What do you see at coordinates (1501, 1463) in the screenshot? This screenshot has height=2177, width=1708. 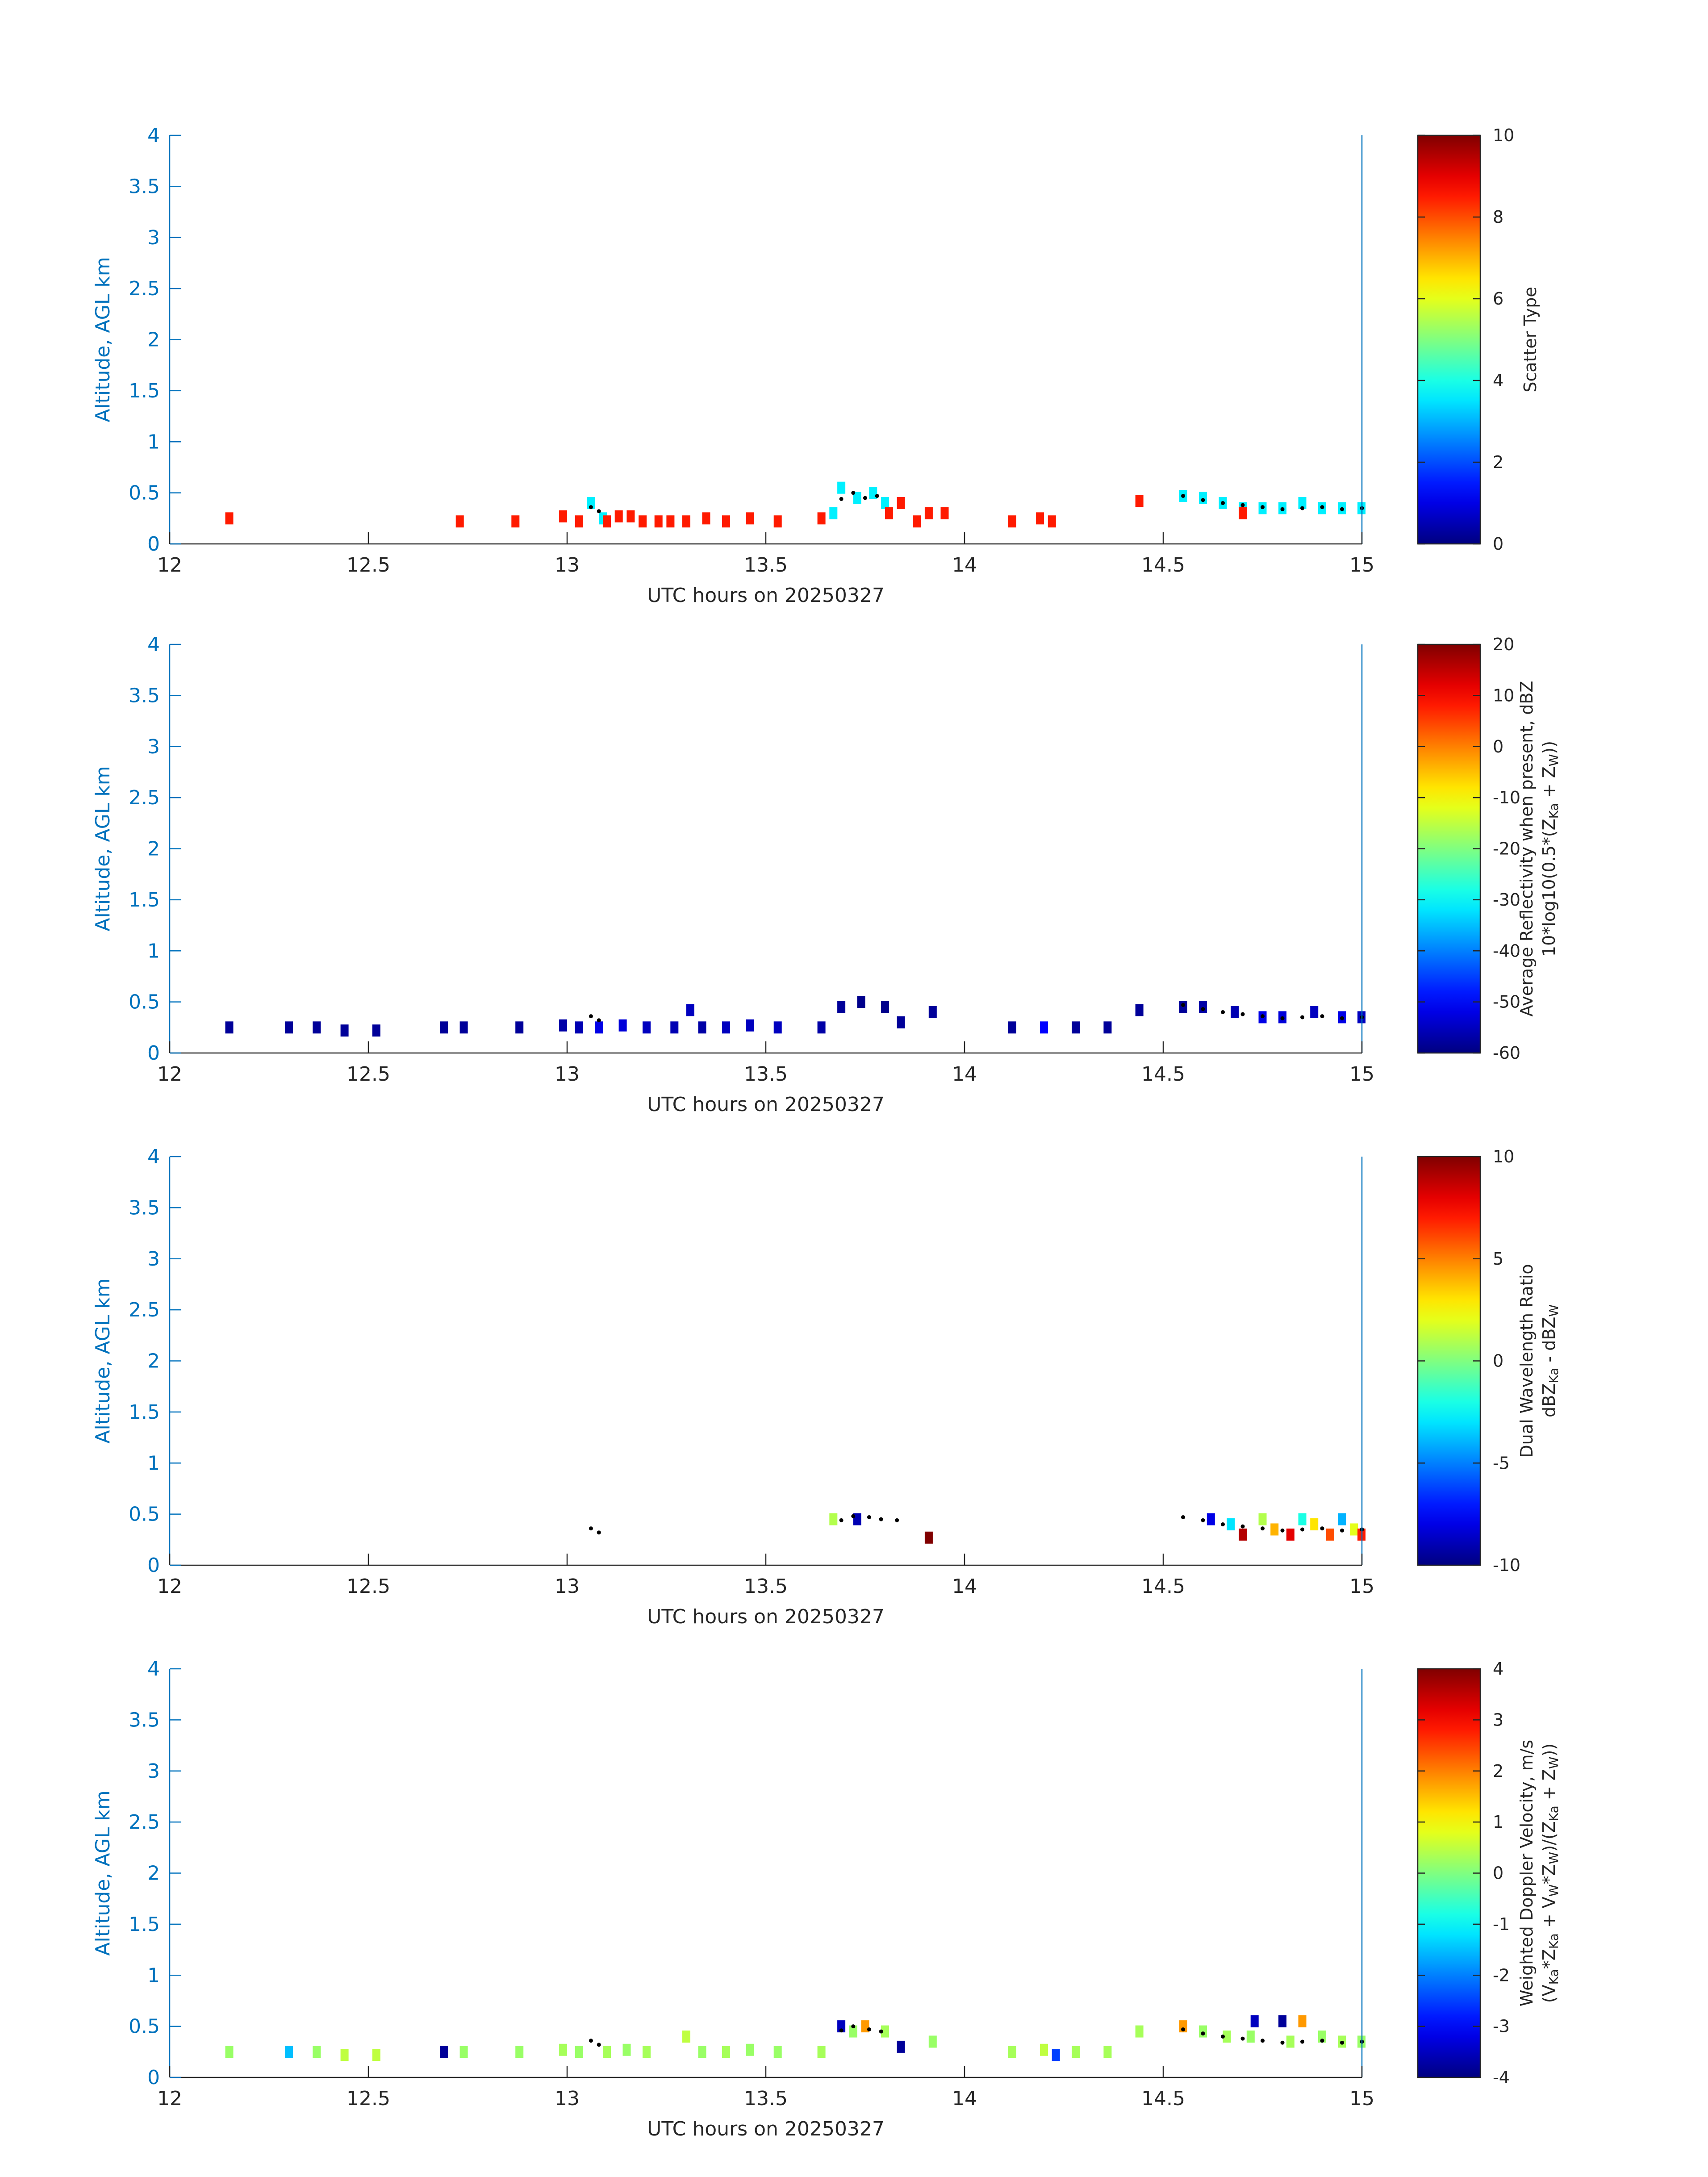 I see `colorbar-tick-label: -5` at bounding box center [1501, 1463].